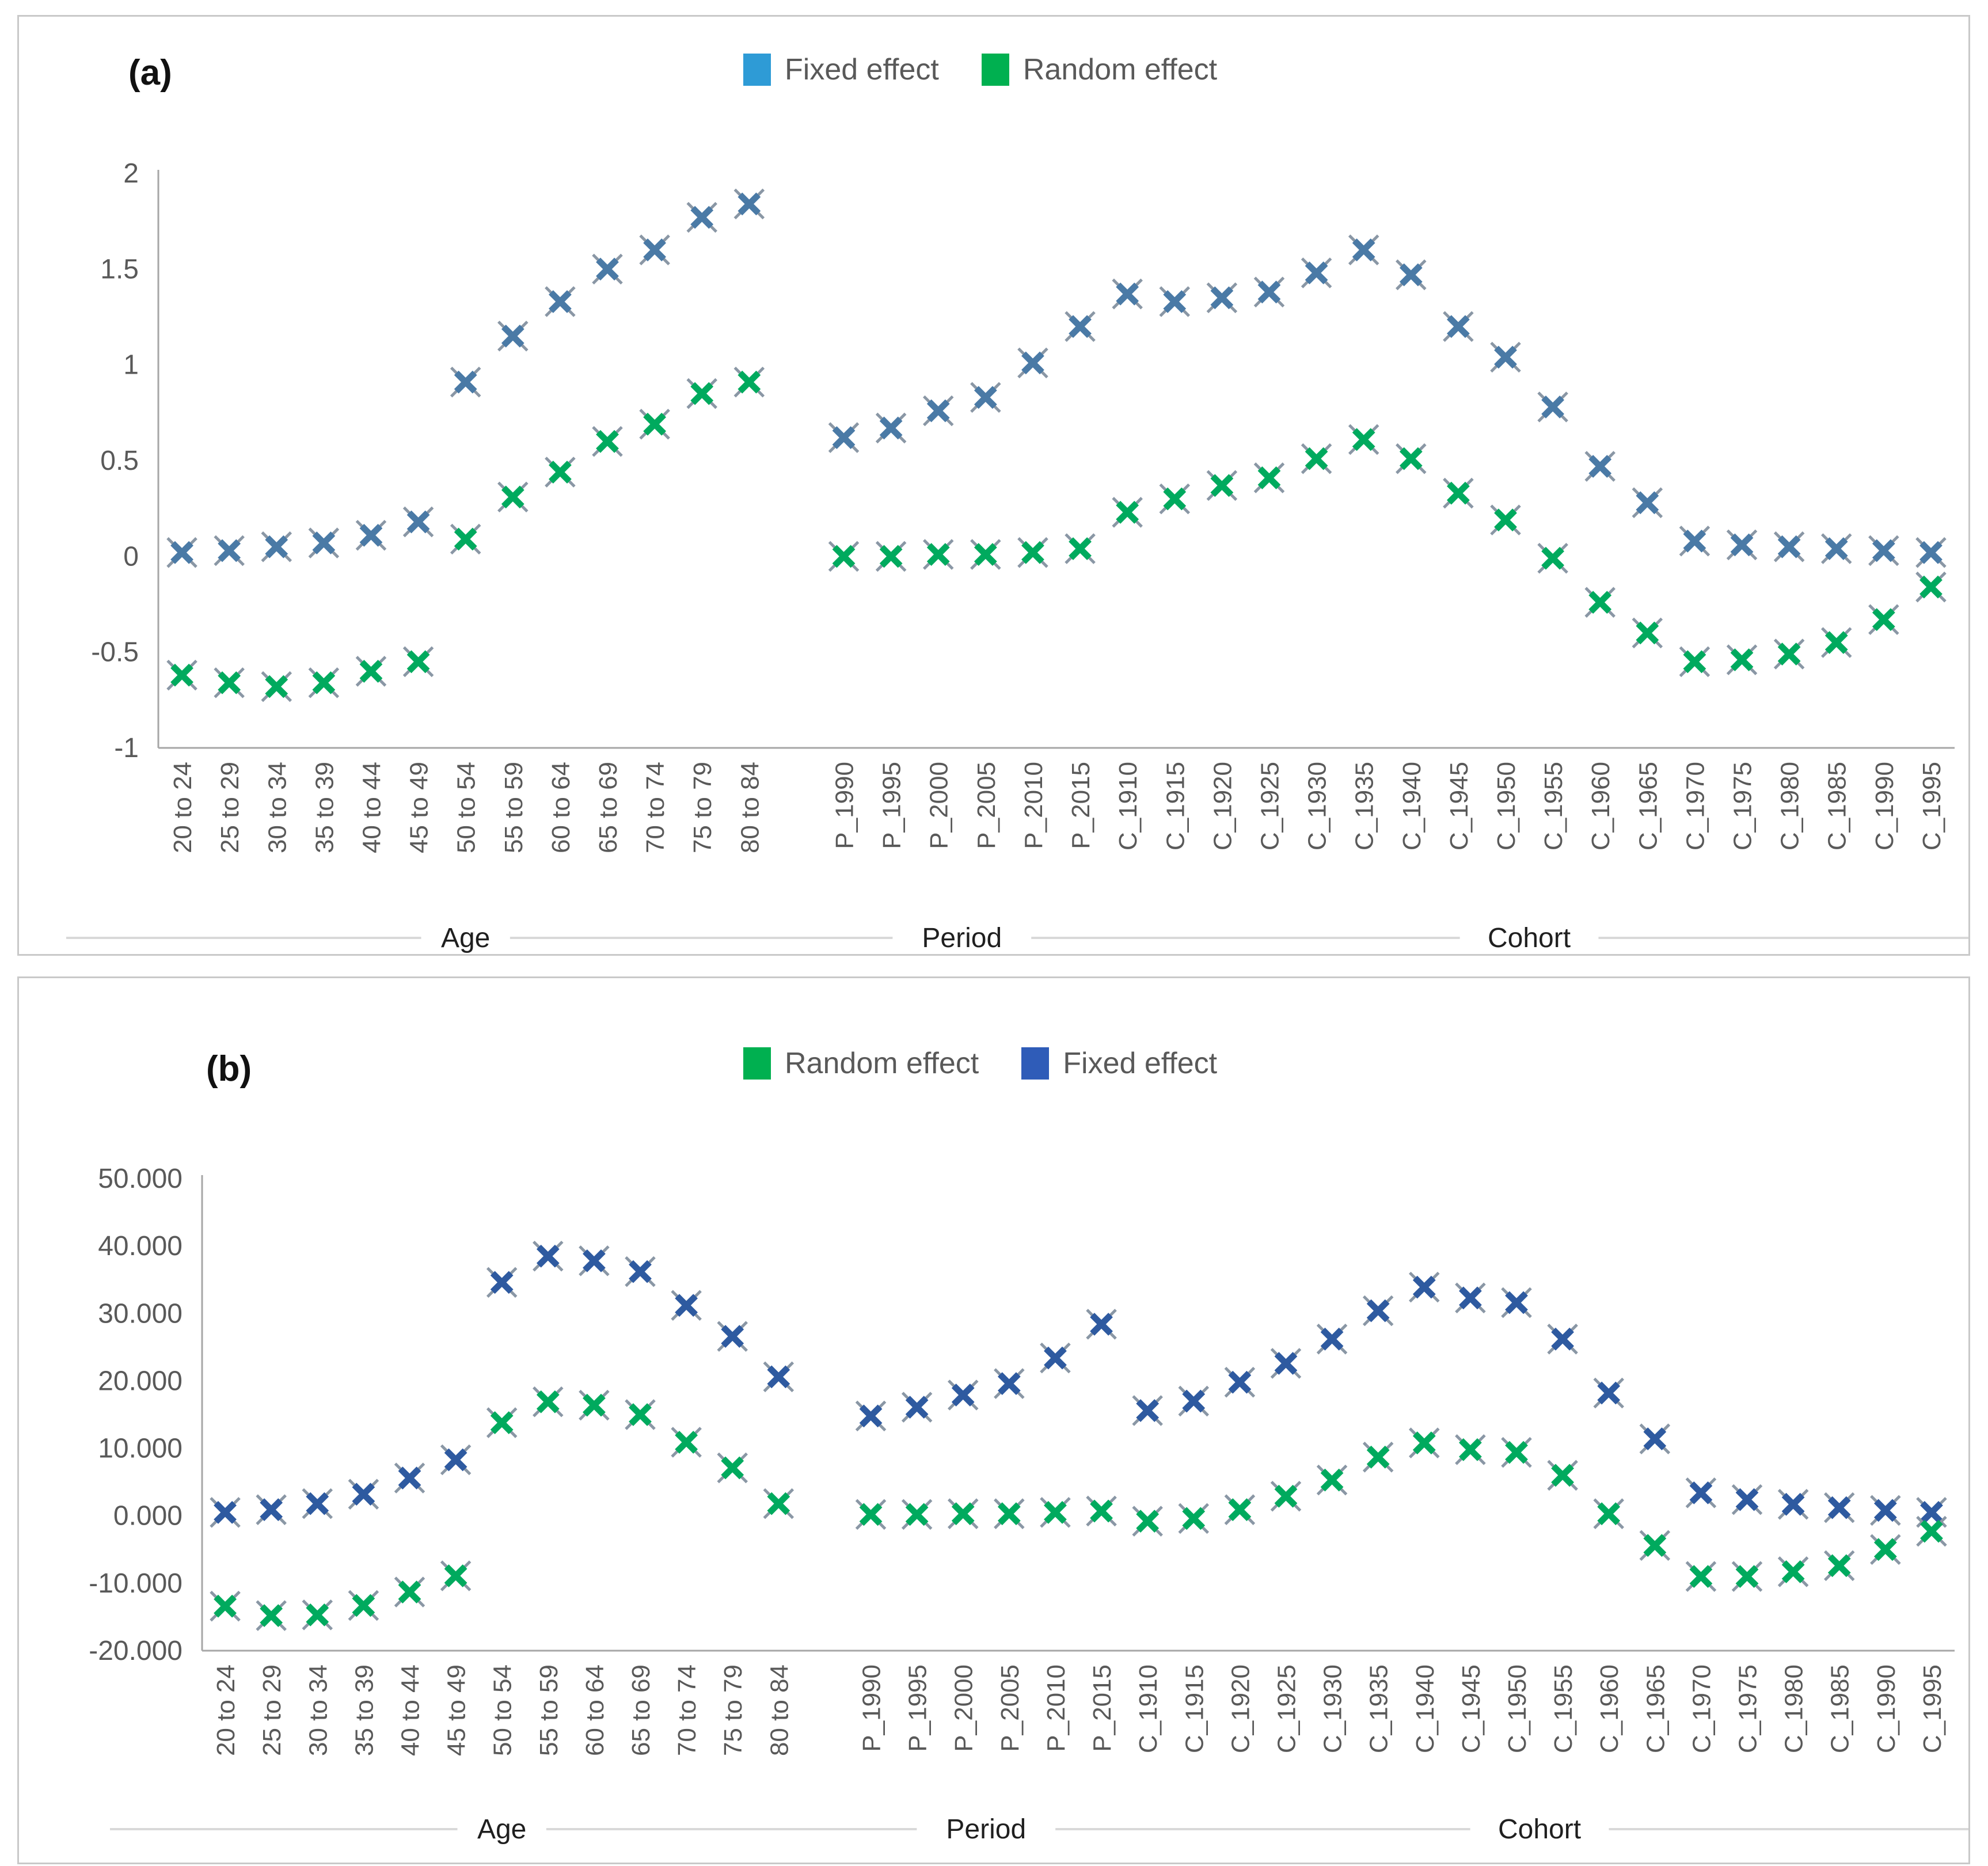 The image size is (1988, 1866). What do you see at coordinates (183, 807) in the screenshot?
I see `svg-text: 20 to 24` at bounding box center [183, 807].